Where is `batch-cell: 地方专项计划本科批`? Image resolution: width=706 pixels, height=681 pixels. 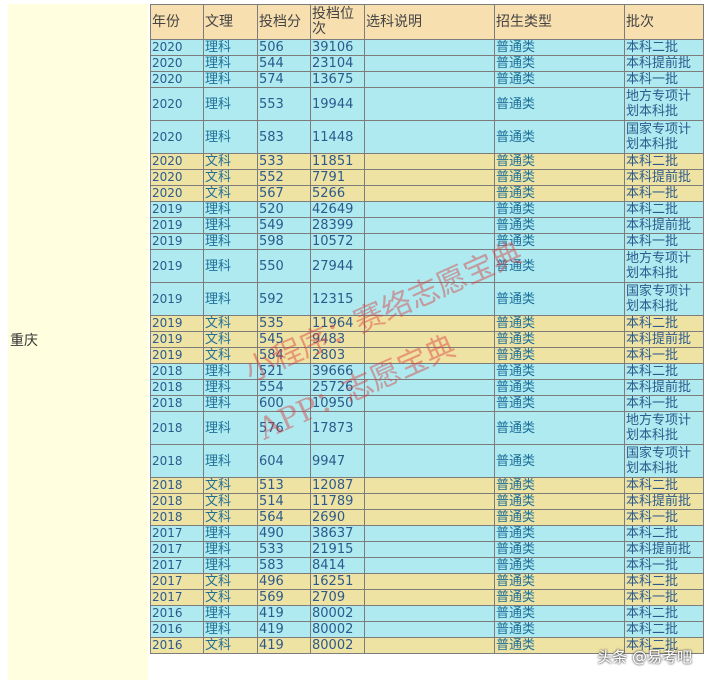
batch-cell: 地方专项计划本科批 is located at coordinates (664, 428).